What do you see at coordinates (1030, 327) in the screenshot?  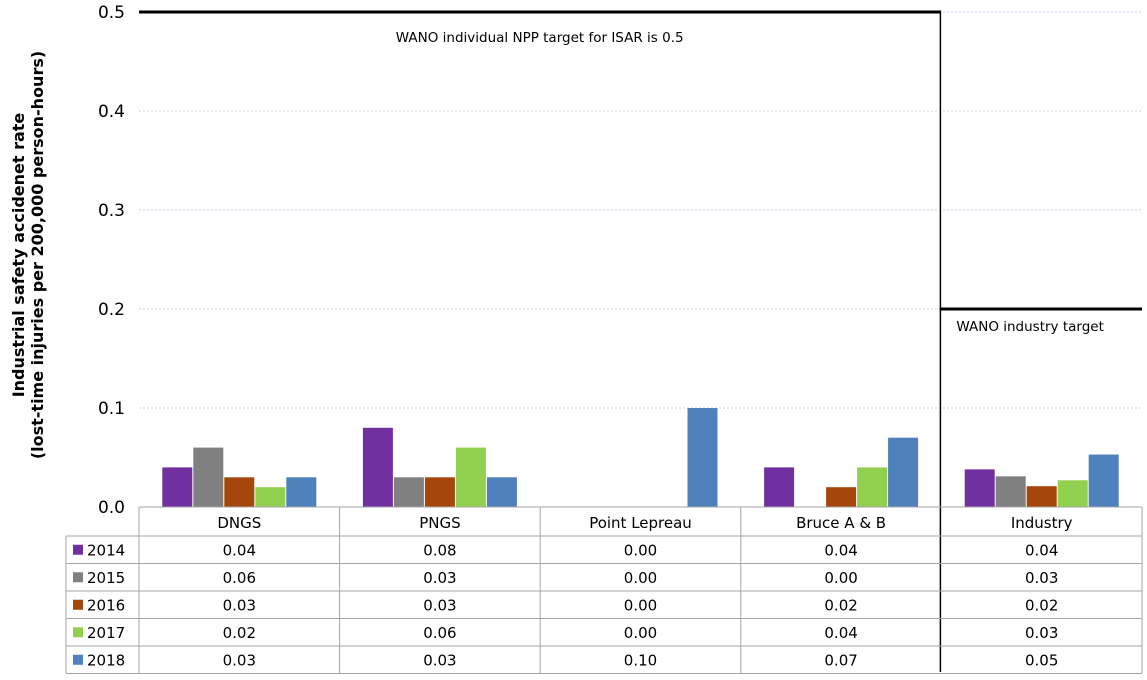 I see `industry-target-annotation: WANO industry target` at bounding box center [1030, 327].